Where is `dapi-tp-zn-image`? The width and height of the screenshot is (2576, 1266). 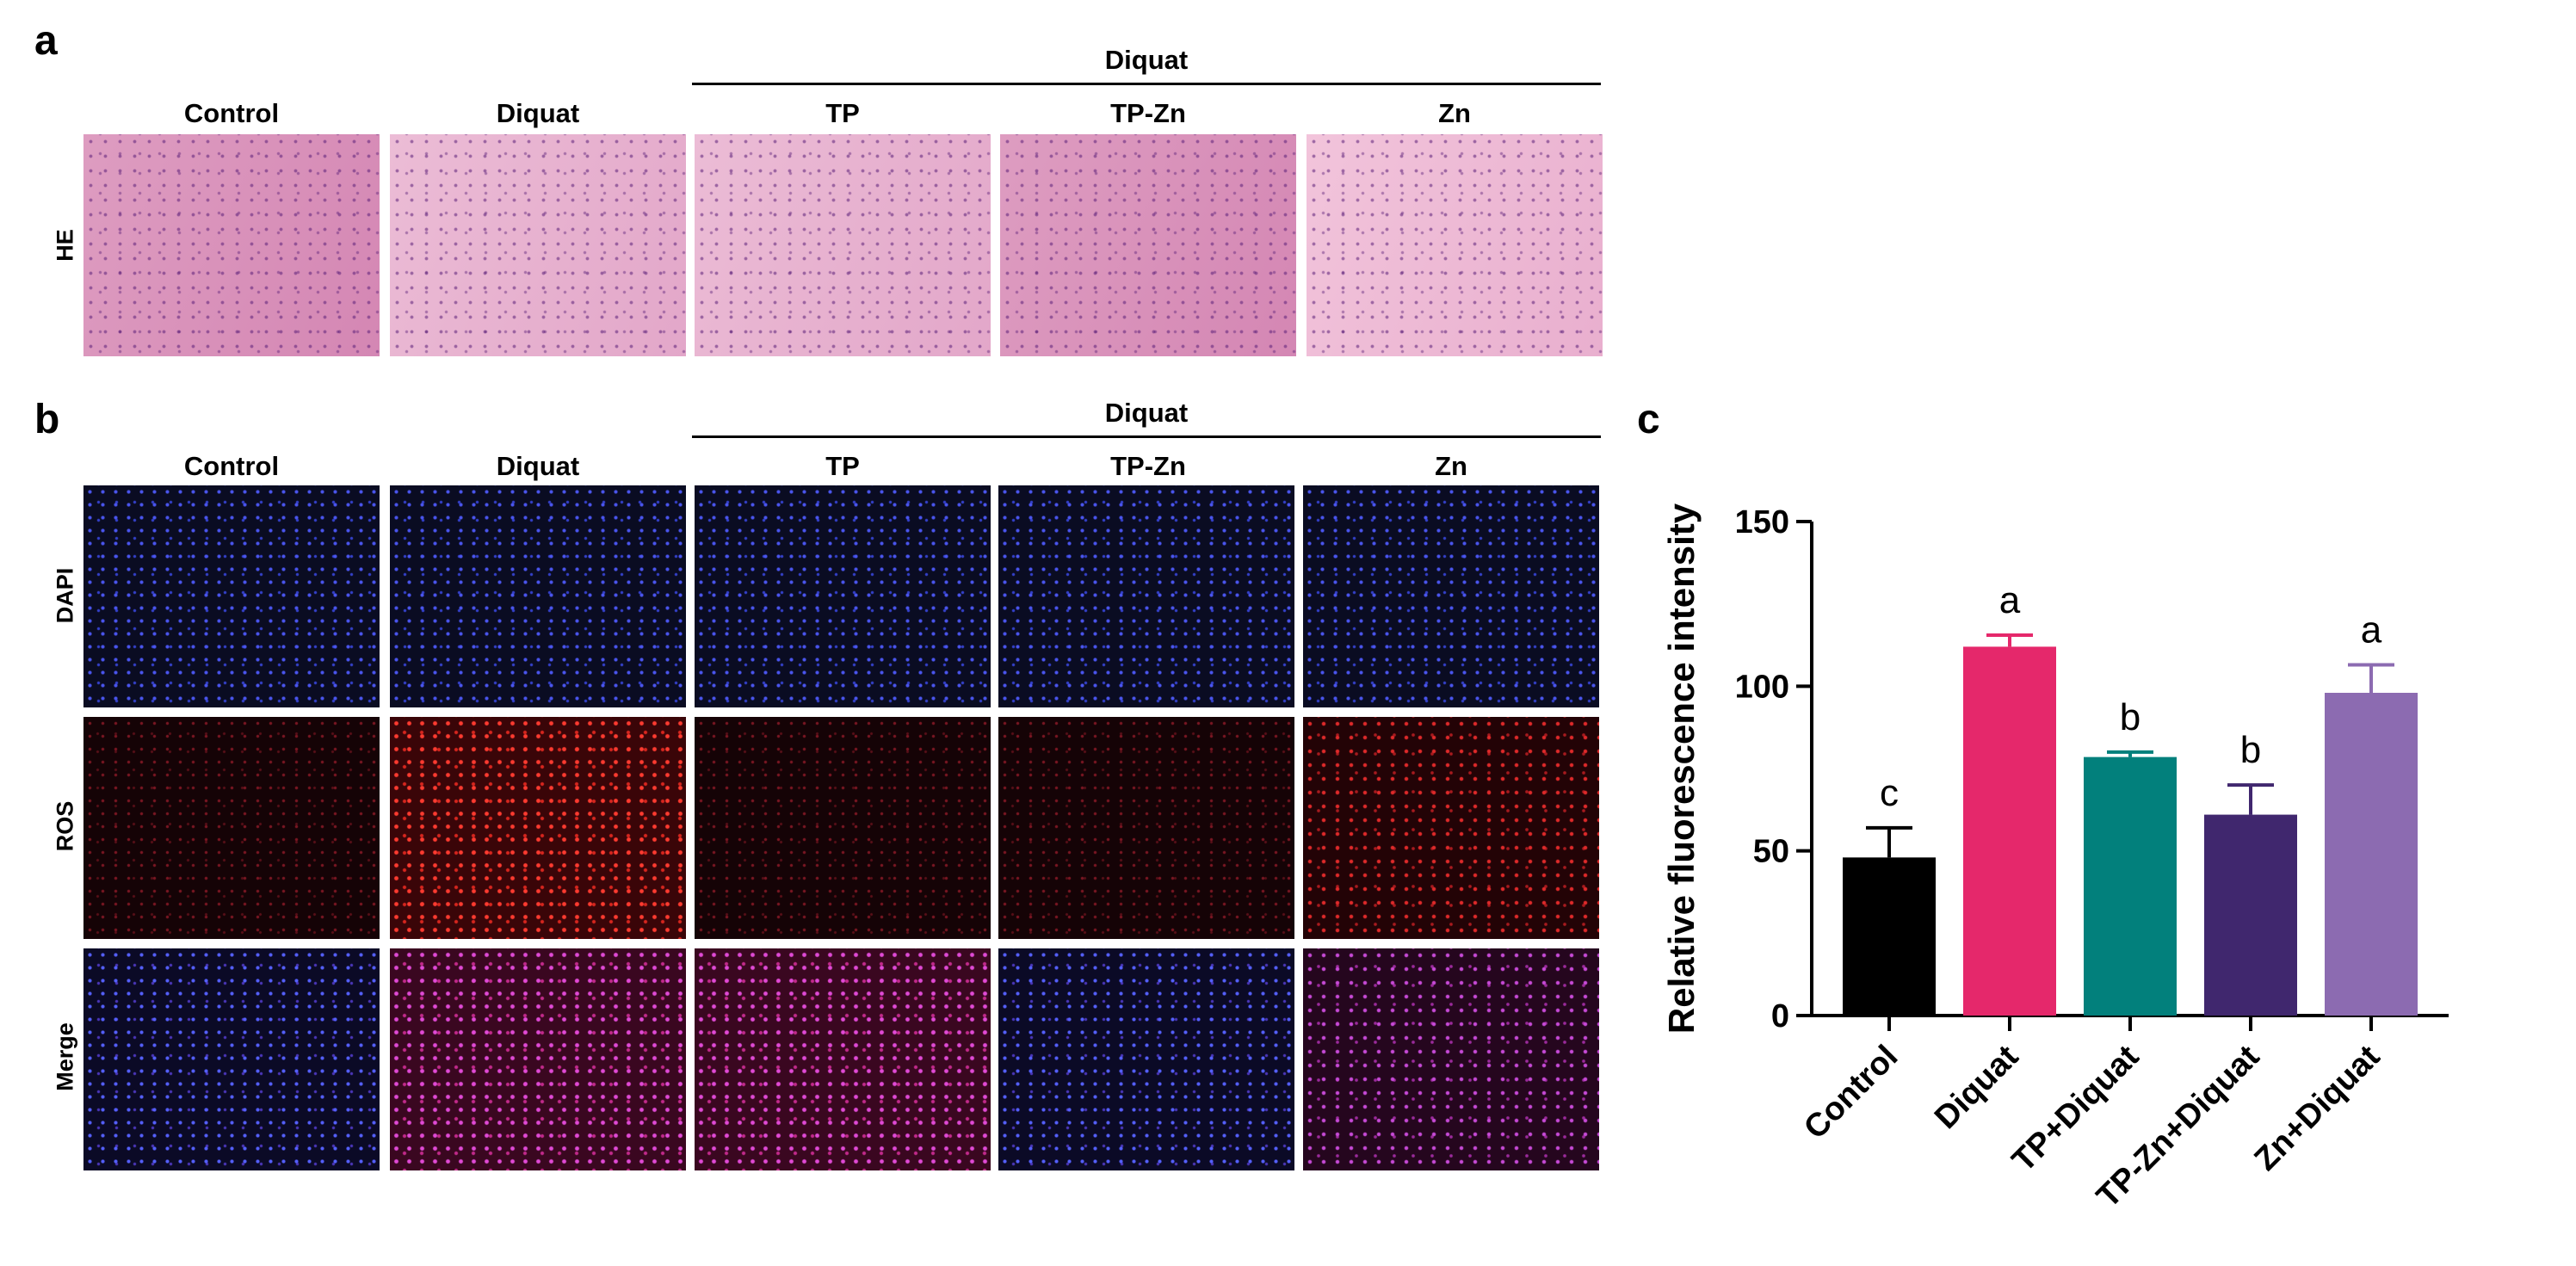 dapi-tp-zn-image is located at coordinates (1146, 596).